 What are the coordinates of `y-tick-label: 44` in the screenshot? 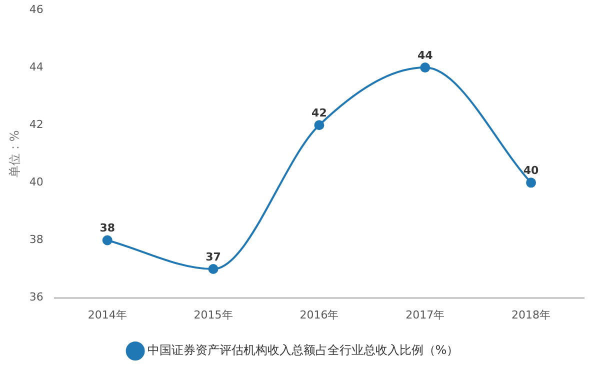 It's located at (36, 67).